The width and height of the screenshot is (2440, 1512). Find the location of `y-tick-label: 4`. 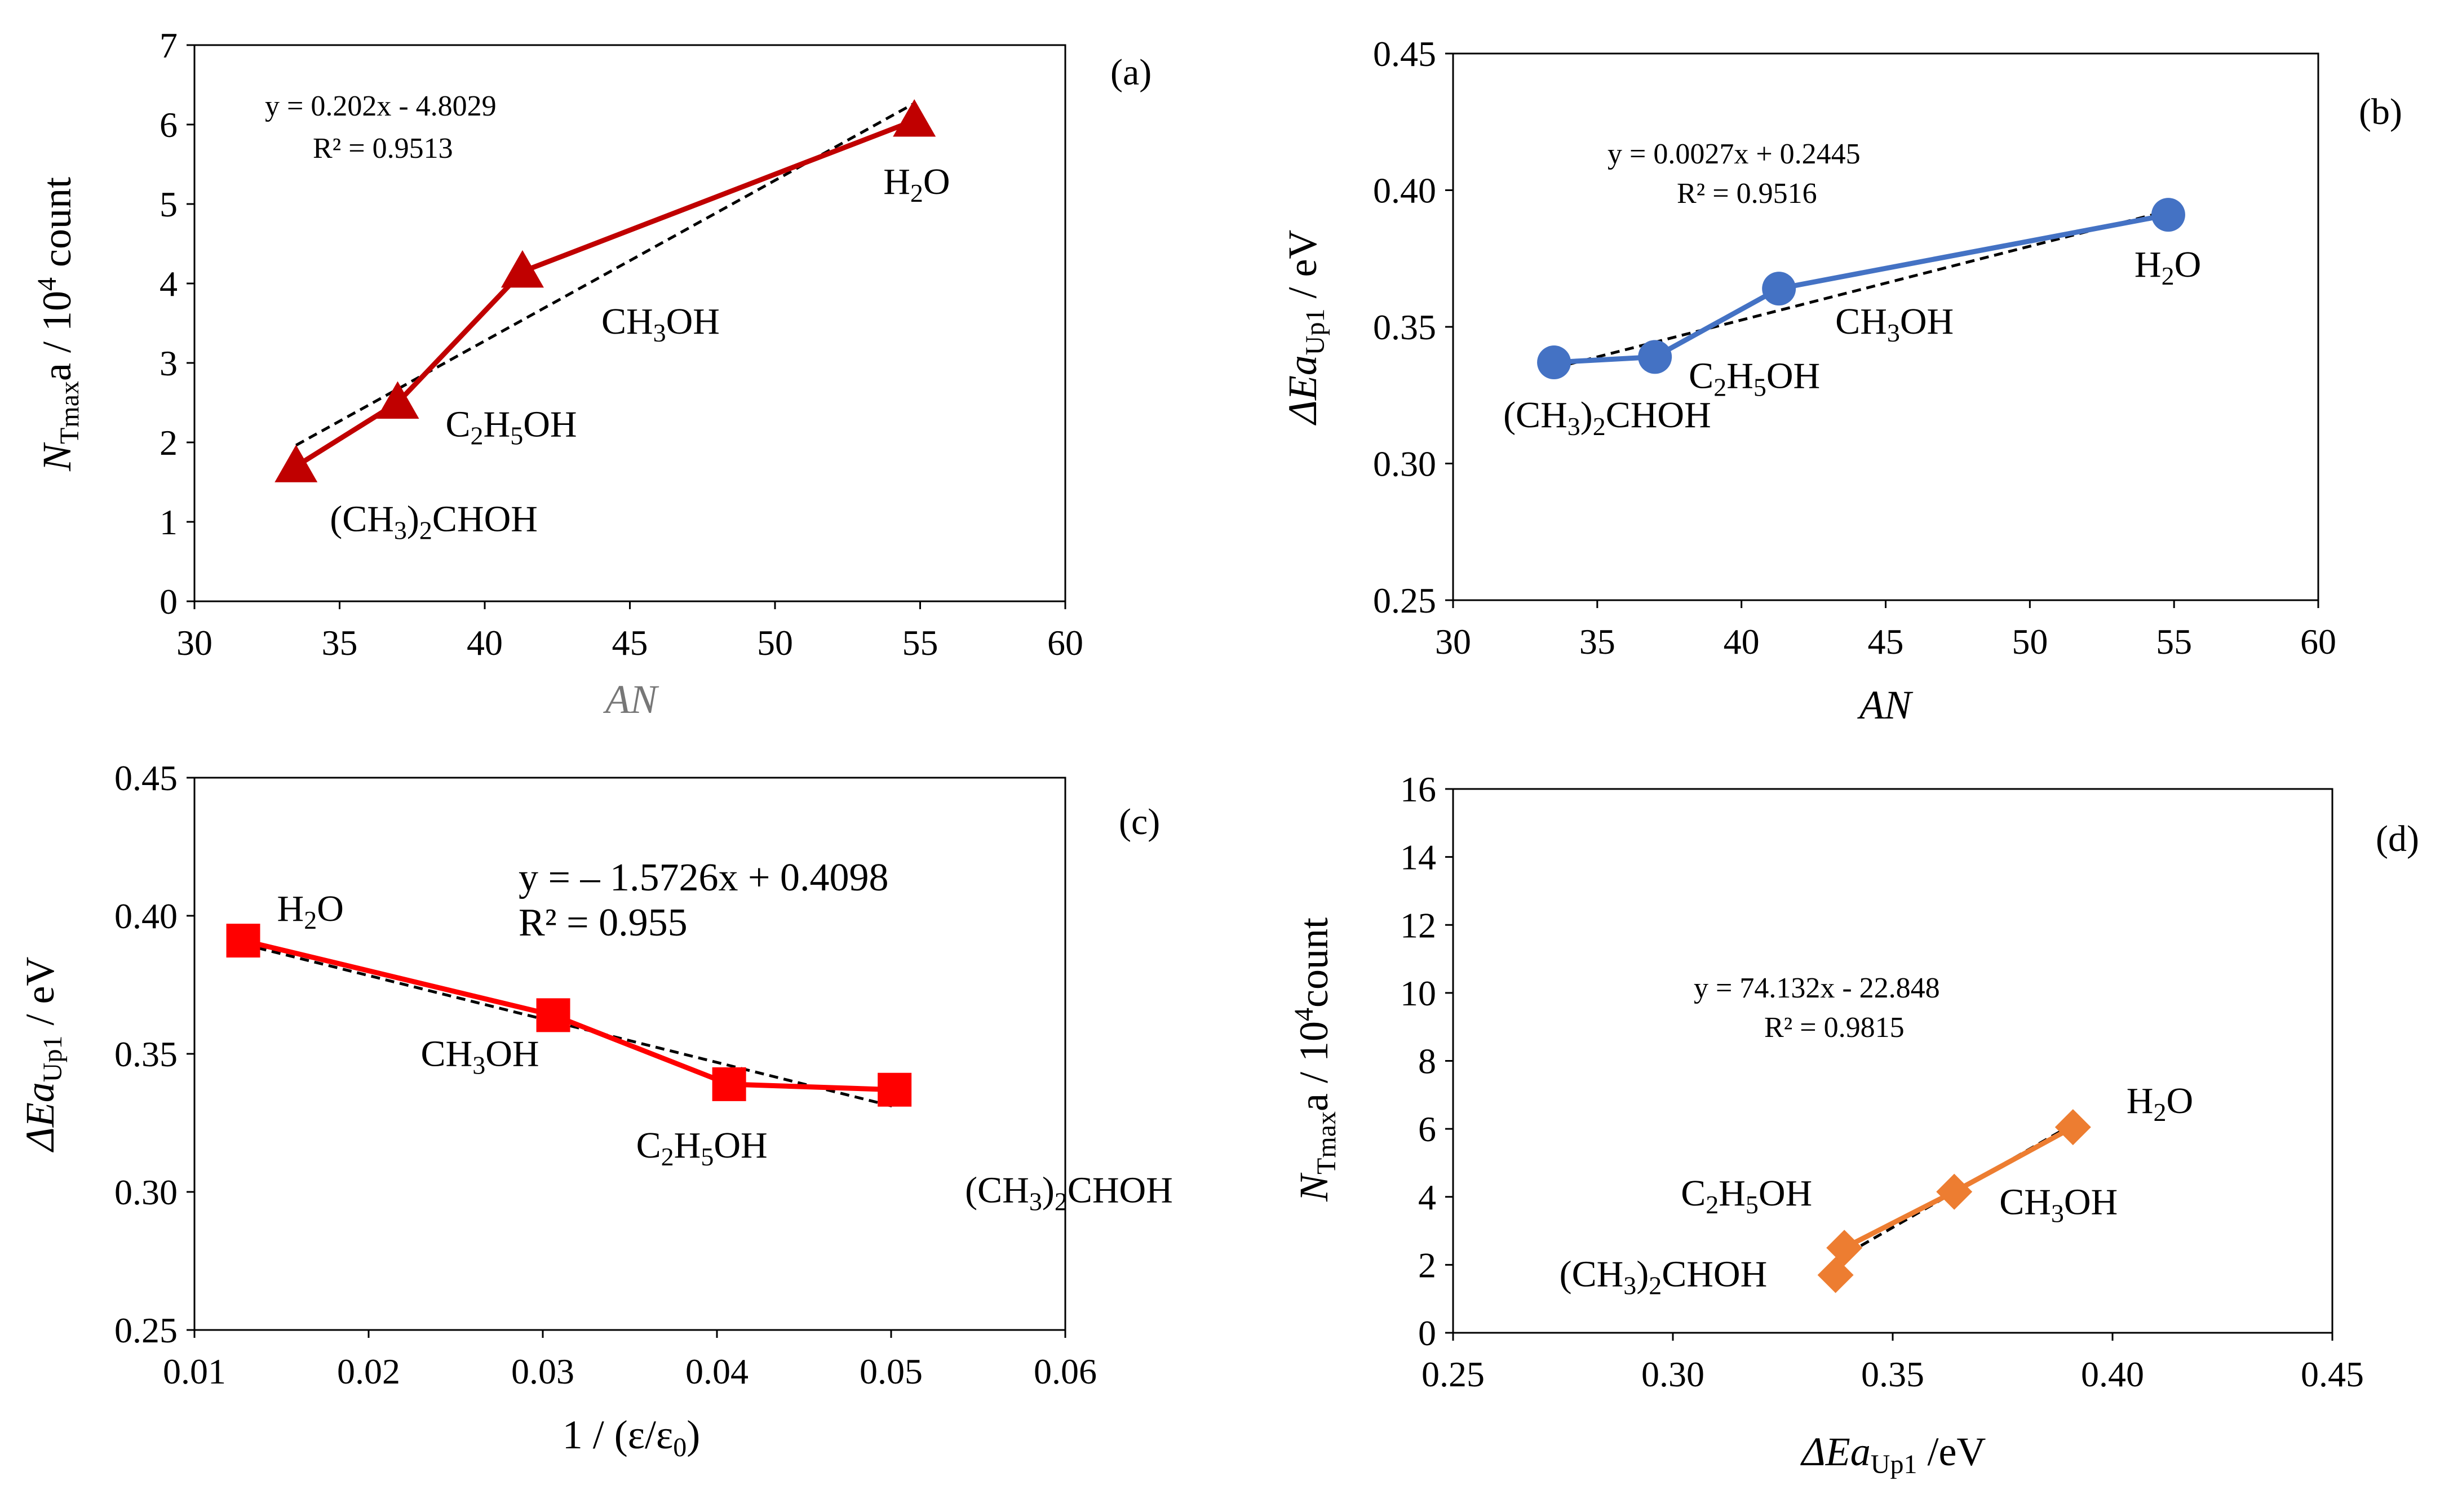

y-tick-label: 4 is located at coordinates (1427, 1197).